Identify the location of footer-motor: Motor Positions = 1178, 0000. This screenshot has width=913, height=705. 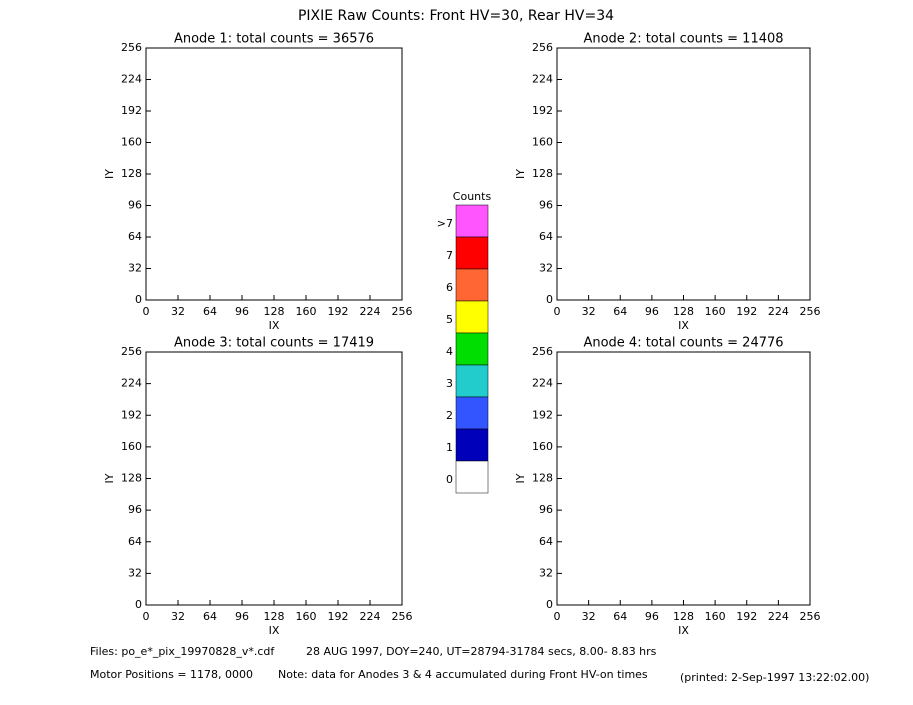
(171, 674).